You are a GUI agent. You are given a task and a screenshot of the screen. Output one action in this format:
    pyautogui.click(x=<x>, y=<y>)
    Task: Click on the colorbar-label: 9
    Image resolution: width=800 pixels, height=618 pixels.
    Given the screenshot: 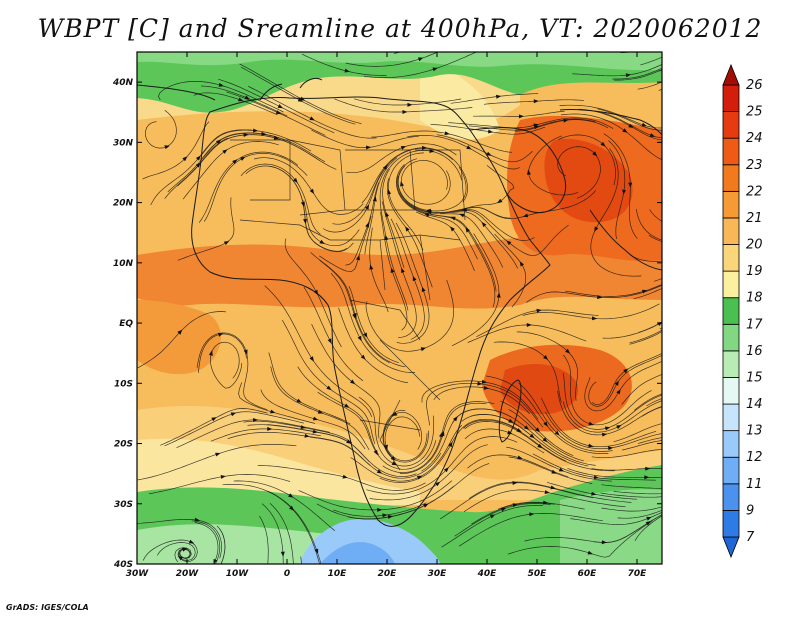 What is the action you would take?
    pyautogui.click(x=750, y=510)
    